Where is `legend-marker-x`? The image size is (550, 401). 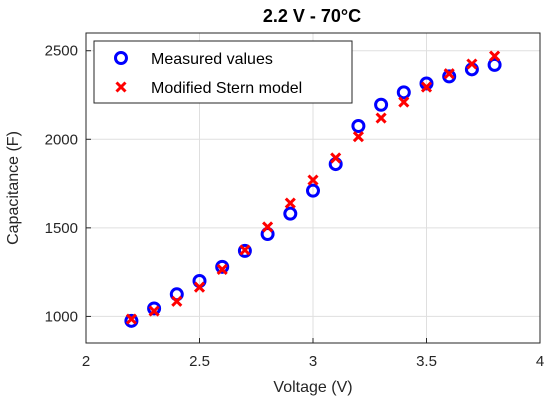 legend-marker-x is located at coordinates (121, 87).